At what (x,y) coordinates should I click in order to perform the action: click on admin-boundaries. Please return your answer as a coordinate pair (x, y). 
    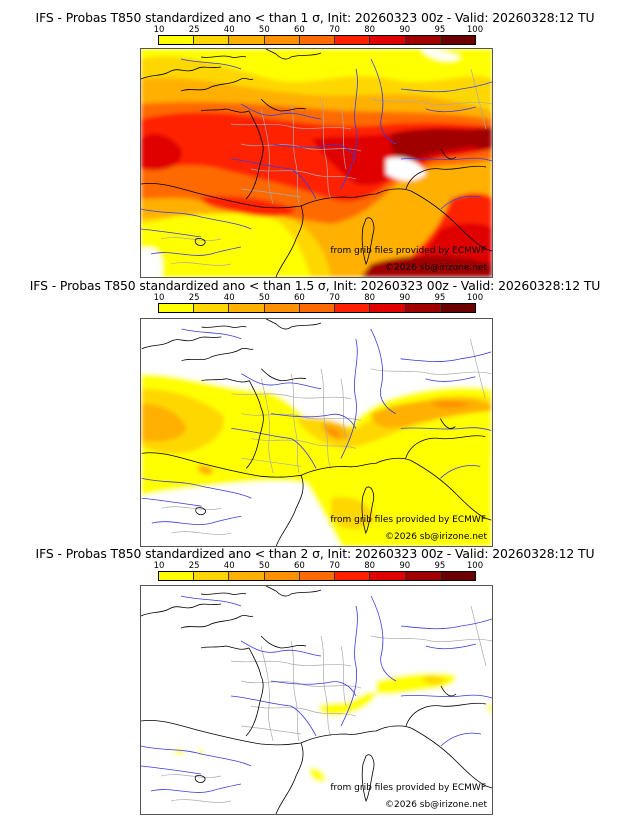
    Looking at the image, I should click on (326, 704).